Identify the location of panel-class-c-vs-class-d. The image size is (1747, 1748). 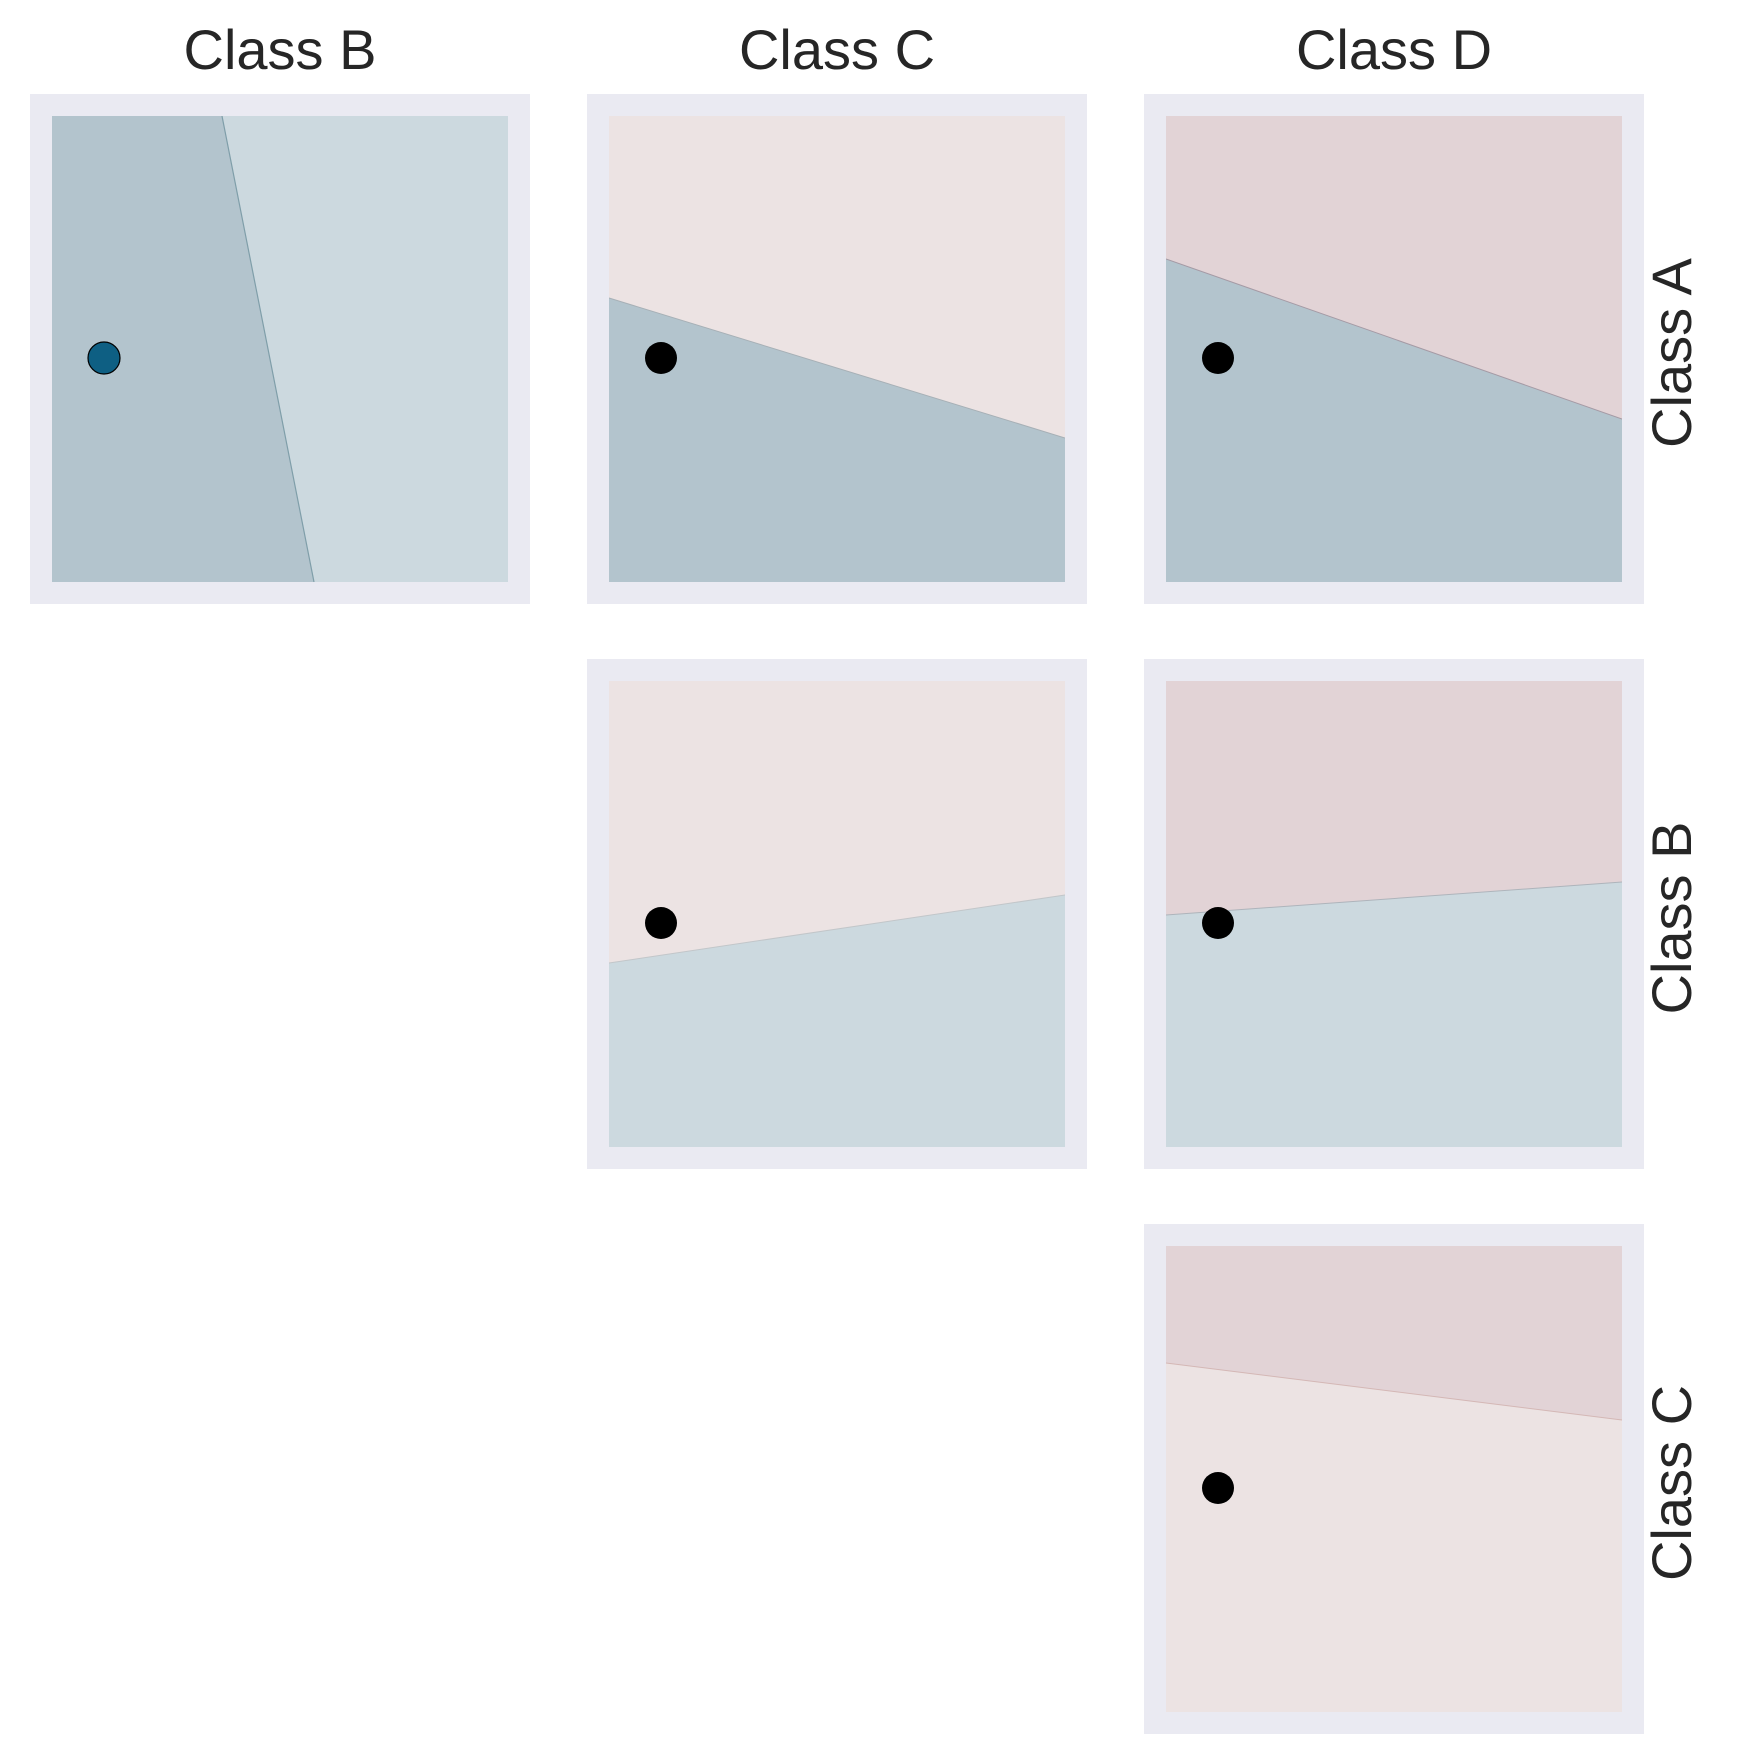
(1394, 1479).